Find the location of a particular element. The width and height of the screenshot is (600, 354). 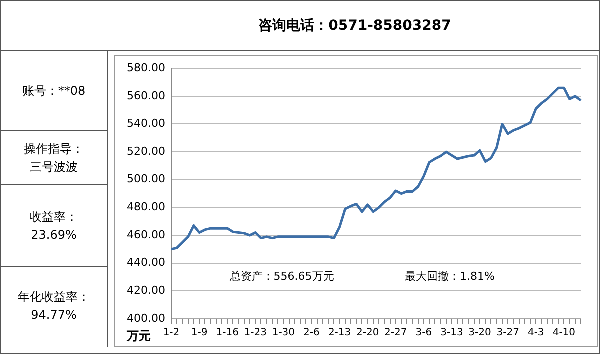

x-tick-label: 1-2 is located at coordinates (171, 333).